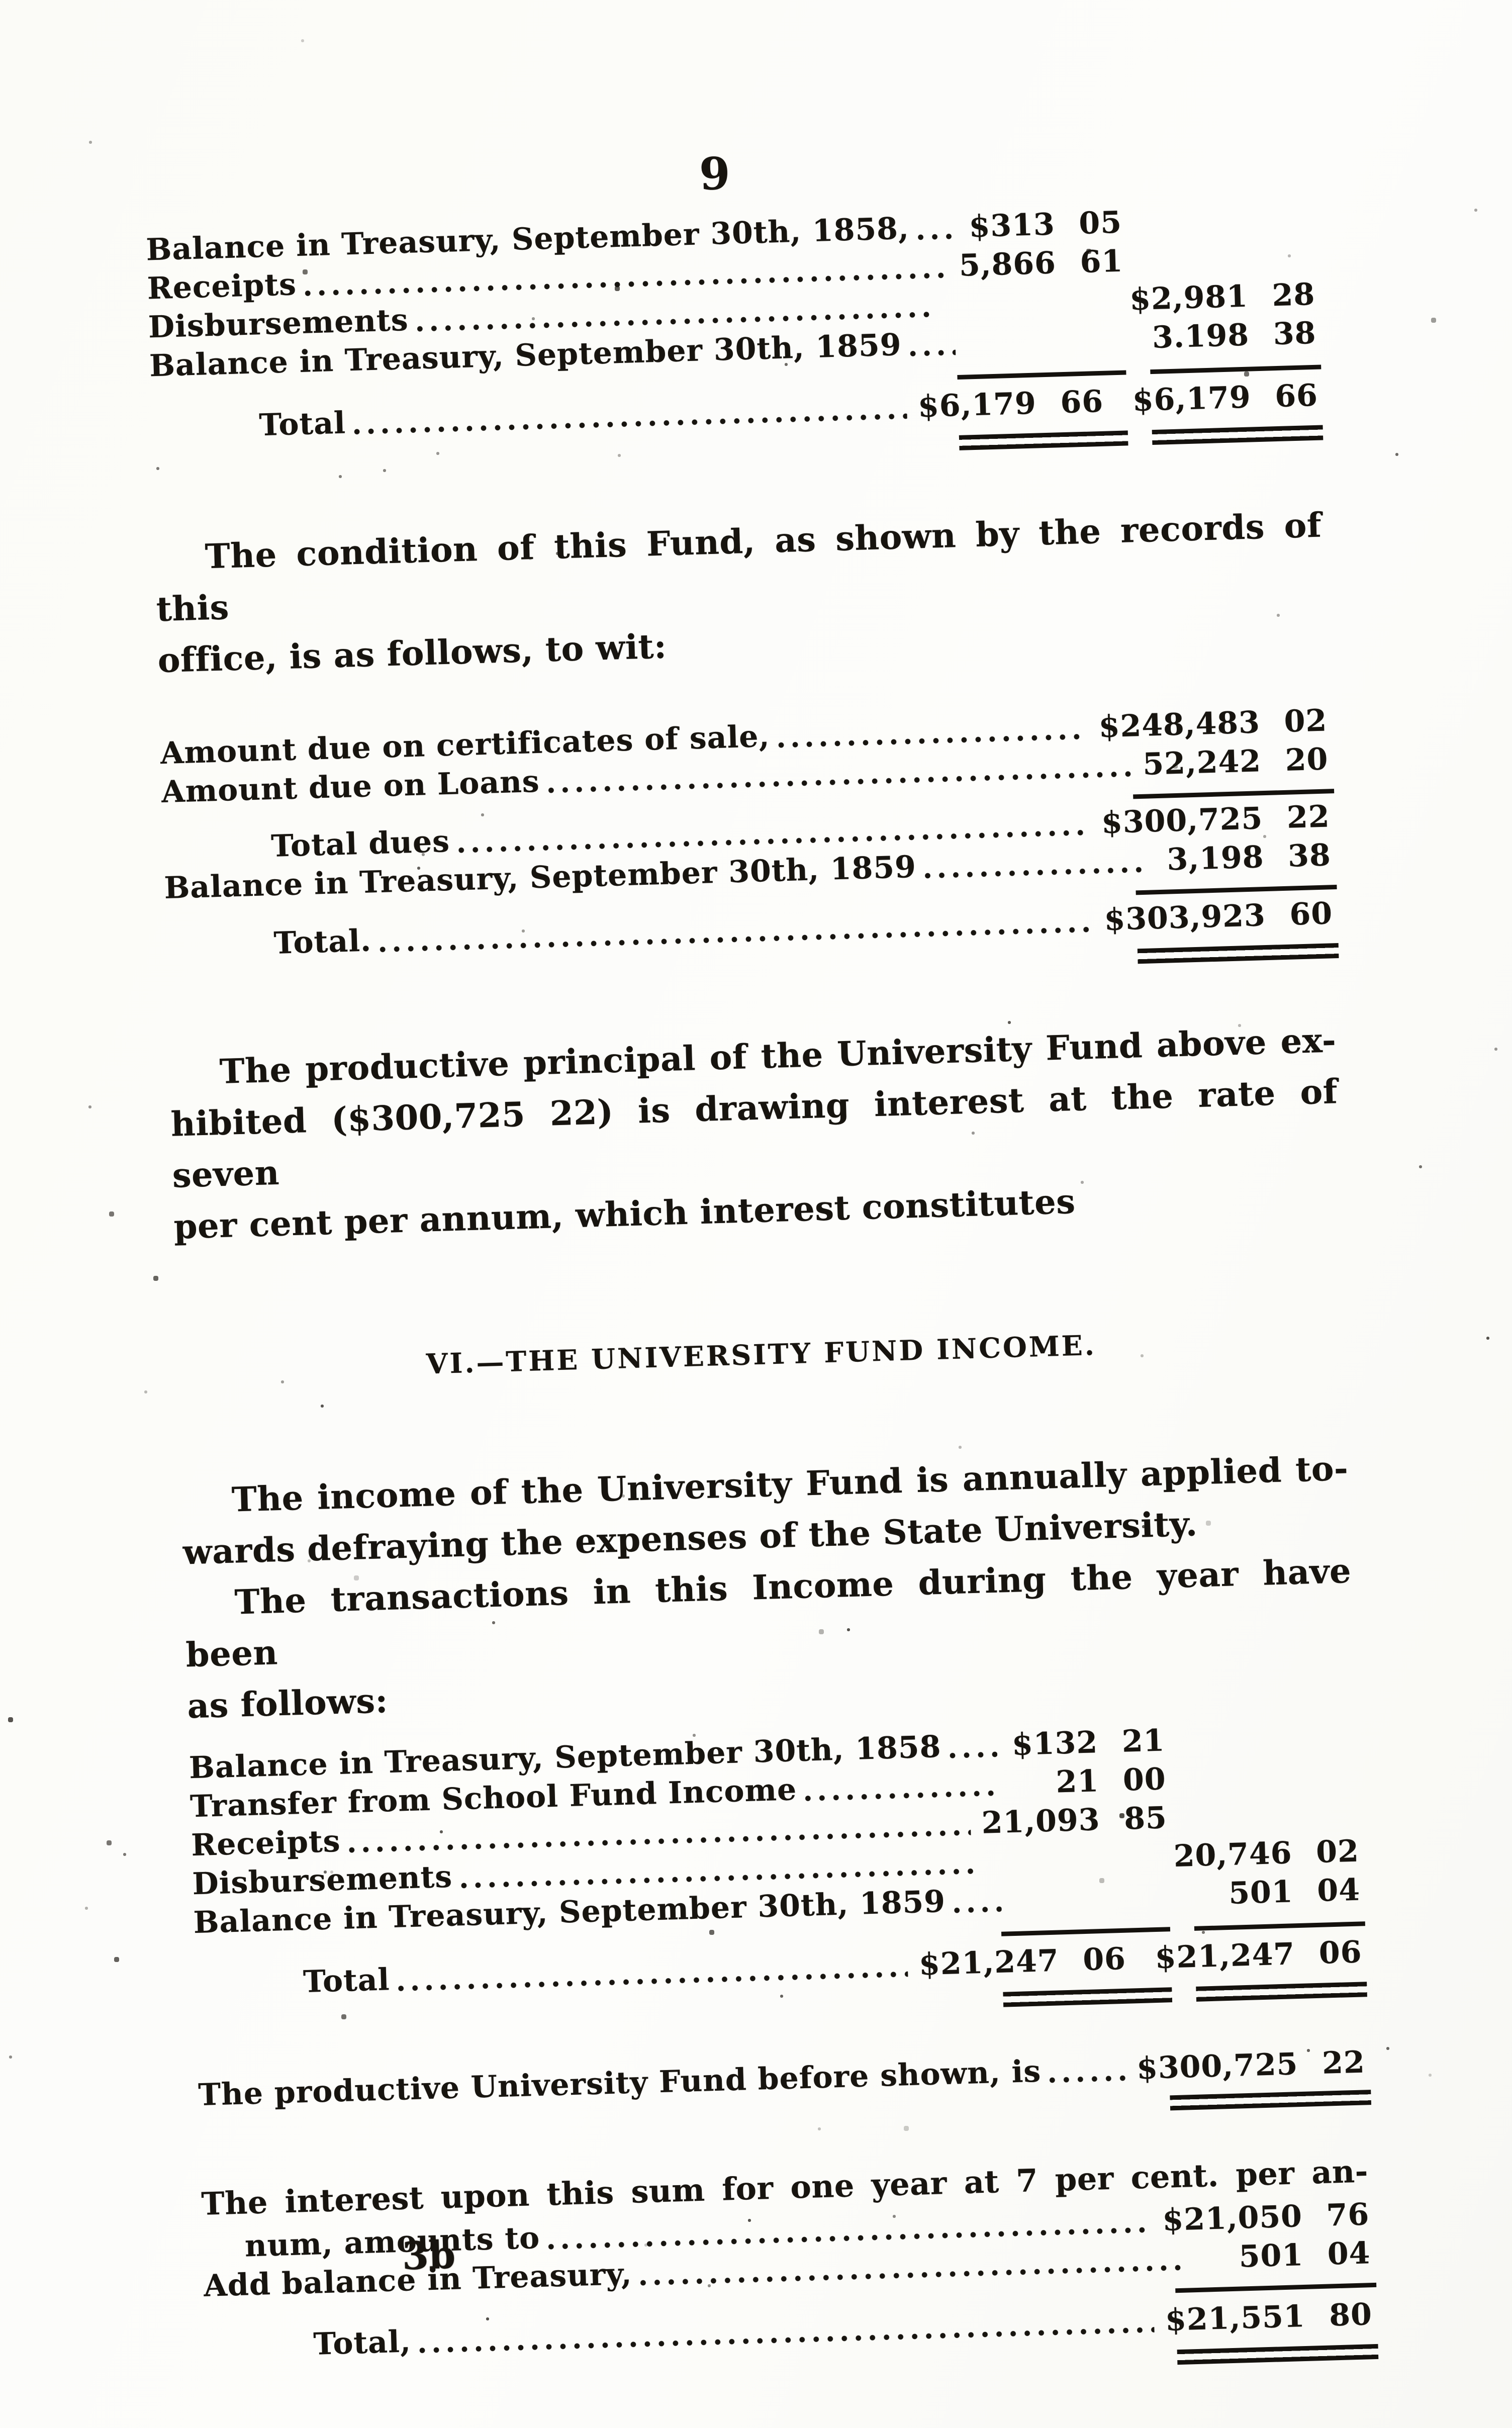  What do you see at coordinates (1258, 1955) in the screenshot?
I see `amount-col2: $21,247 06` at bounding box center [1258, 1955].